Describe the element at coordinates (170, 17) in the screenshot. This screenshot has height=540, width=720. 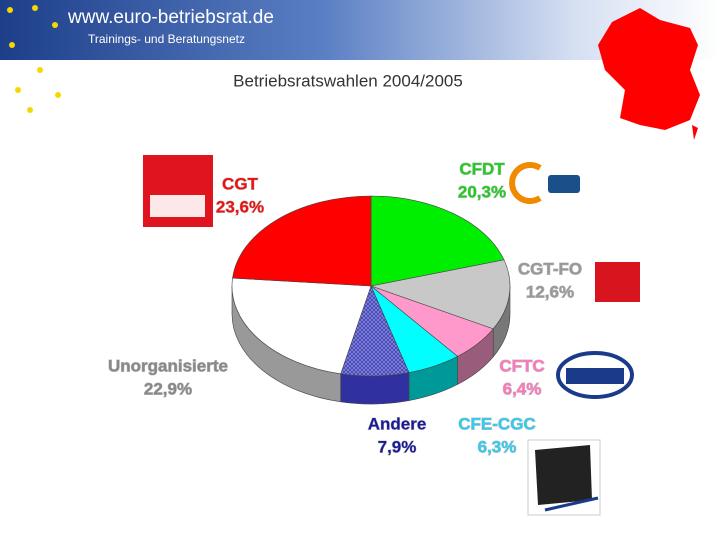
I see `site-url: www.euro-betriebsrat.de` at that location.